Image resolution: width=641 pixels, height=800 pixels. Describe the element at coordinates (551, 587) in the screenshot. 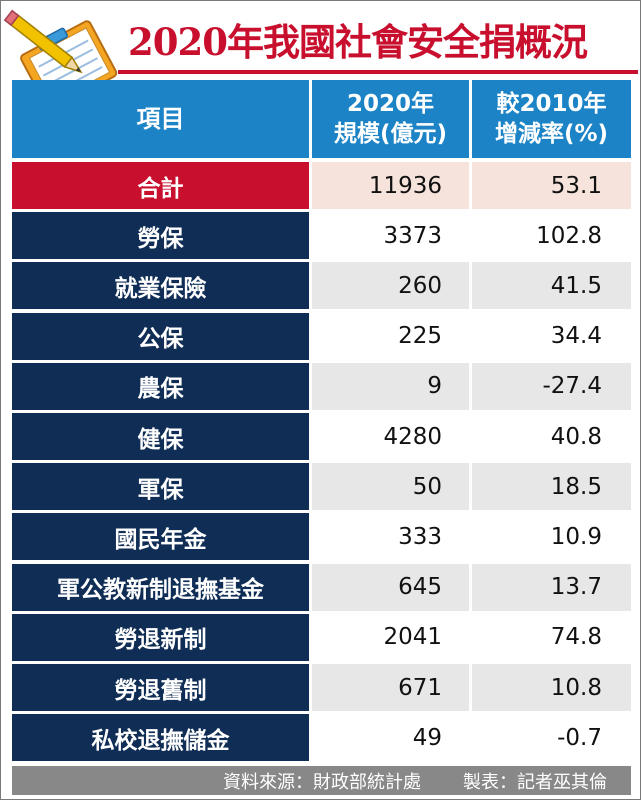

I see `row-change-value: 13.7` at that location.